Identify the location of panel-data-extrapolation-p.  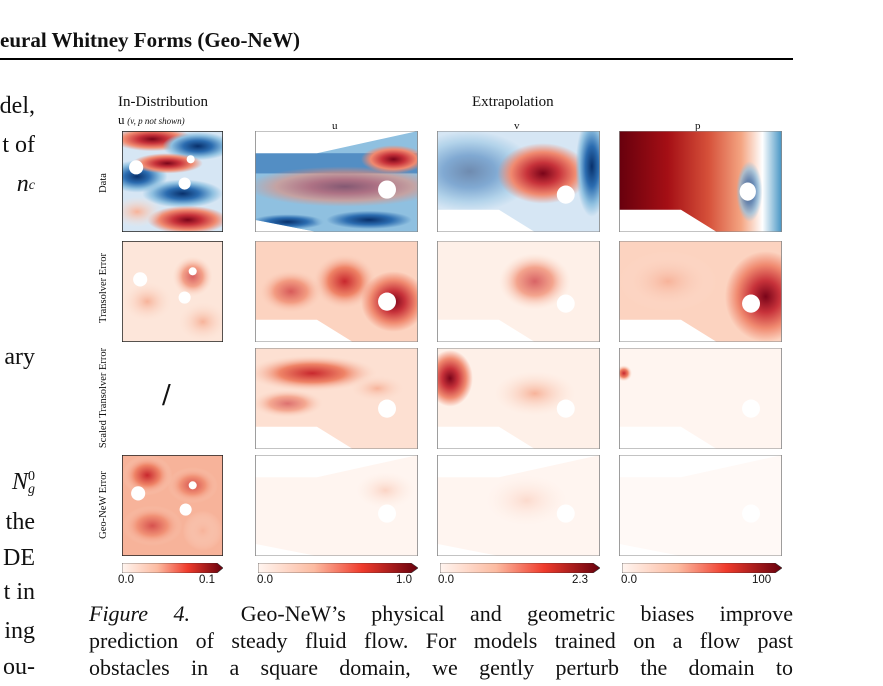
(700, 181).